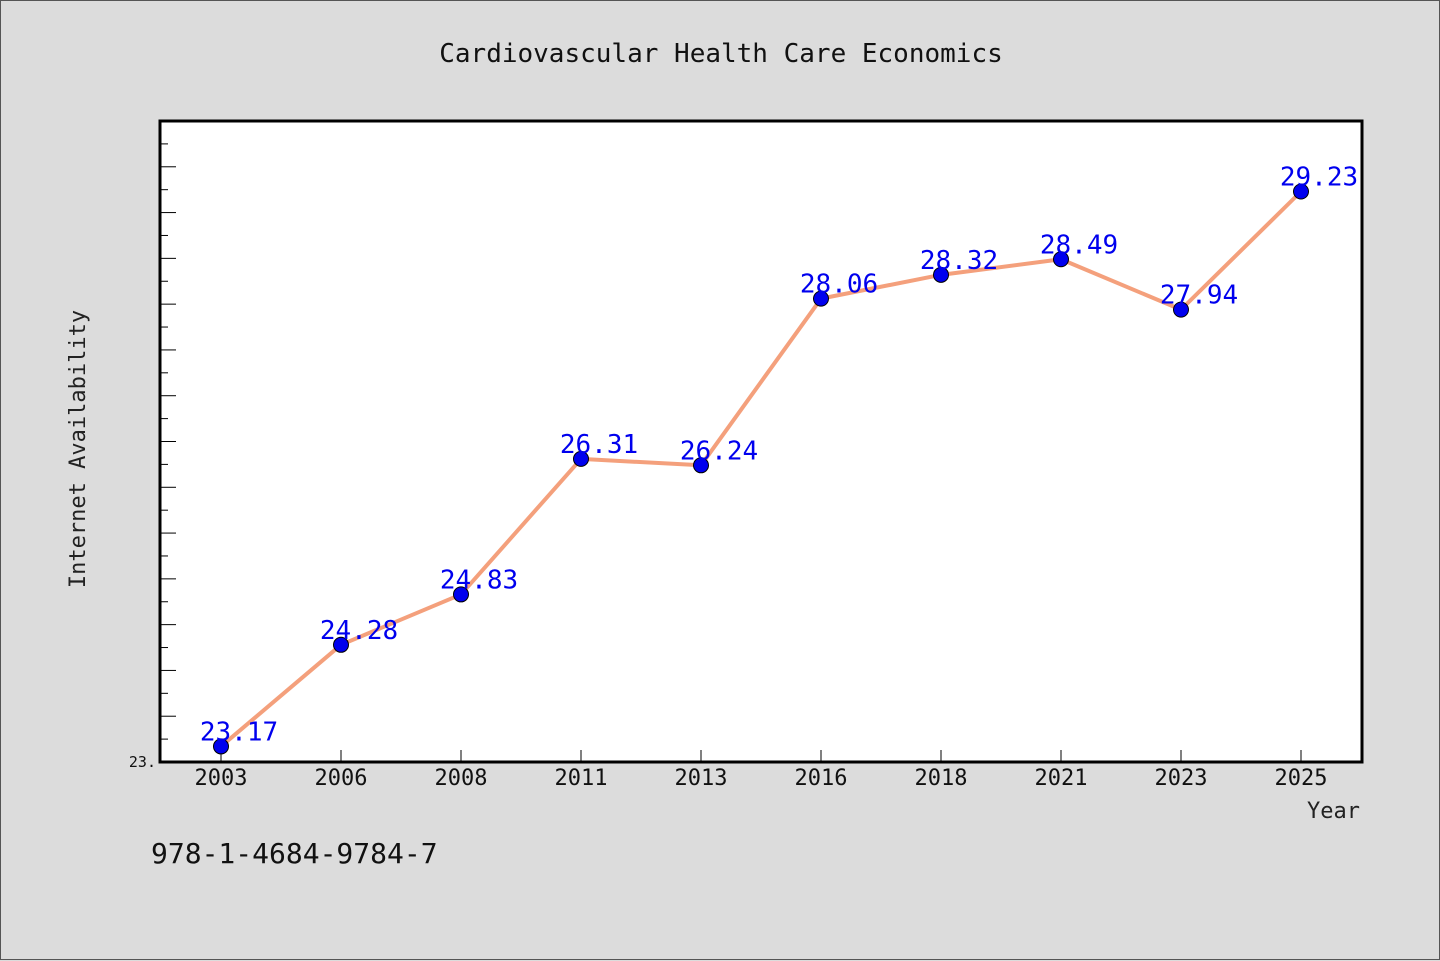 This screenshot has height=961, width=1440. Describe the element at coordinates (78, 449) in the screenshot. I see `y-axis-title: Internet Availability` at that location.